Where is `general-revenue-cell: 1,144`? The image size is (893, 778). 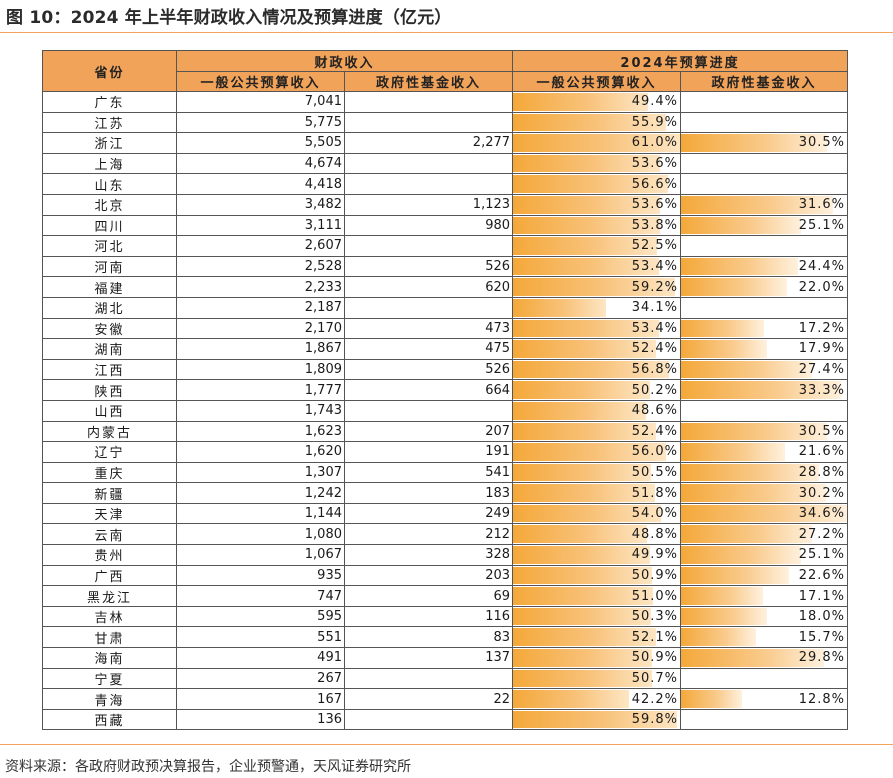
general-revenue-cell: 1,144 is located at coordinates (260, 513).